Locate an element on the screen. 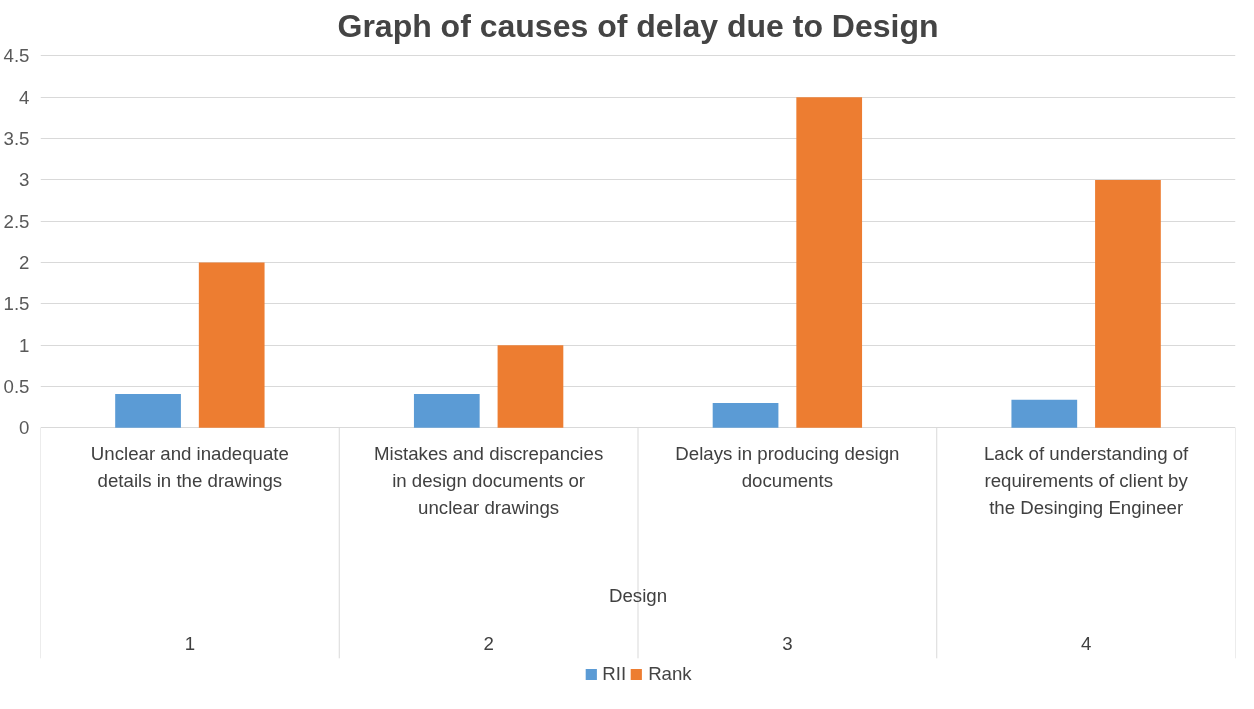 Image resolution: width=1254 pixels, height=709 pixels. x-tick-label: Mistakes and discrepancies in design documents or unclear drawings is located at coordinates (489, 480).